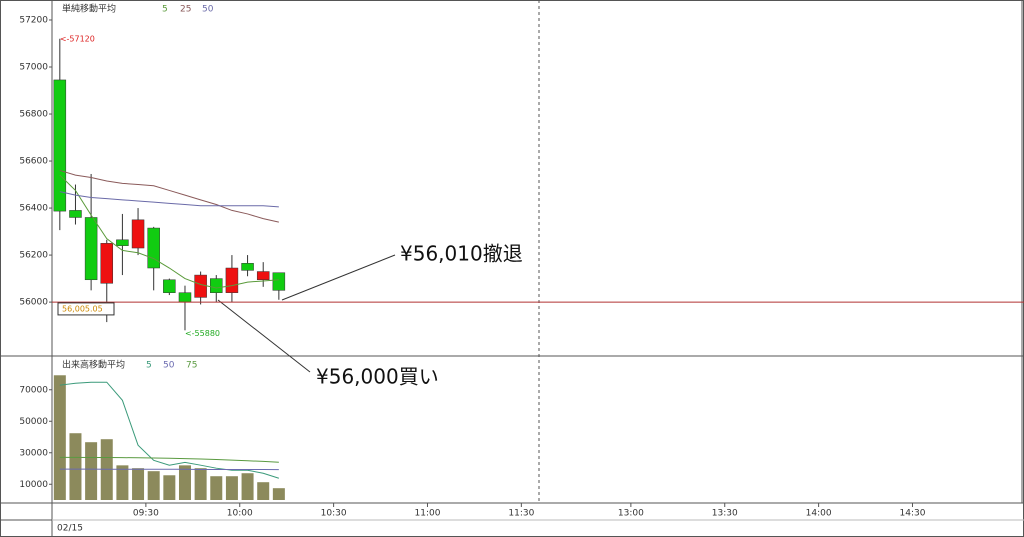  Describe the element at coordinates (240, 514) in the screenshot. I see `x-tick-label: 10:00` at that location.